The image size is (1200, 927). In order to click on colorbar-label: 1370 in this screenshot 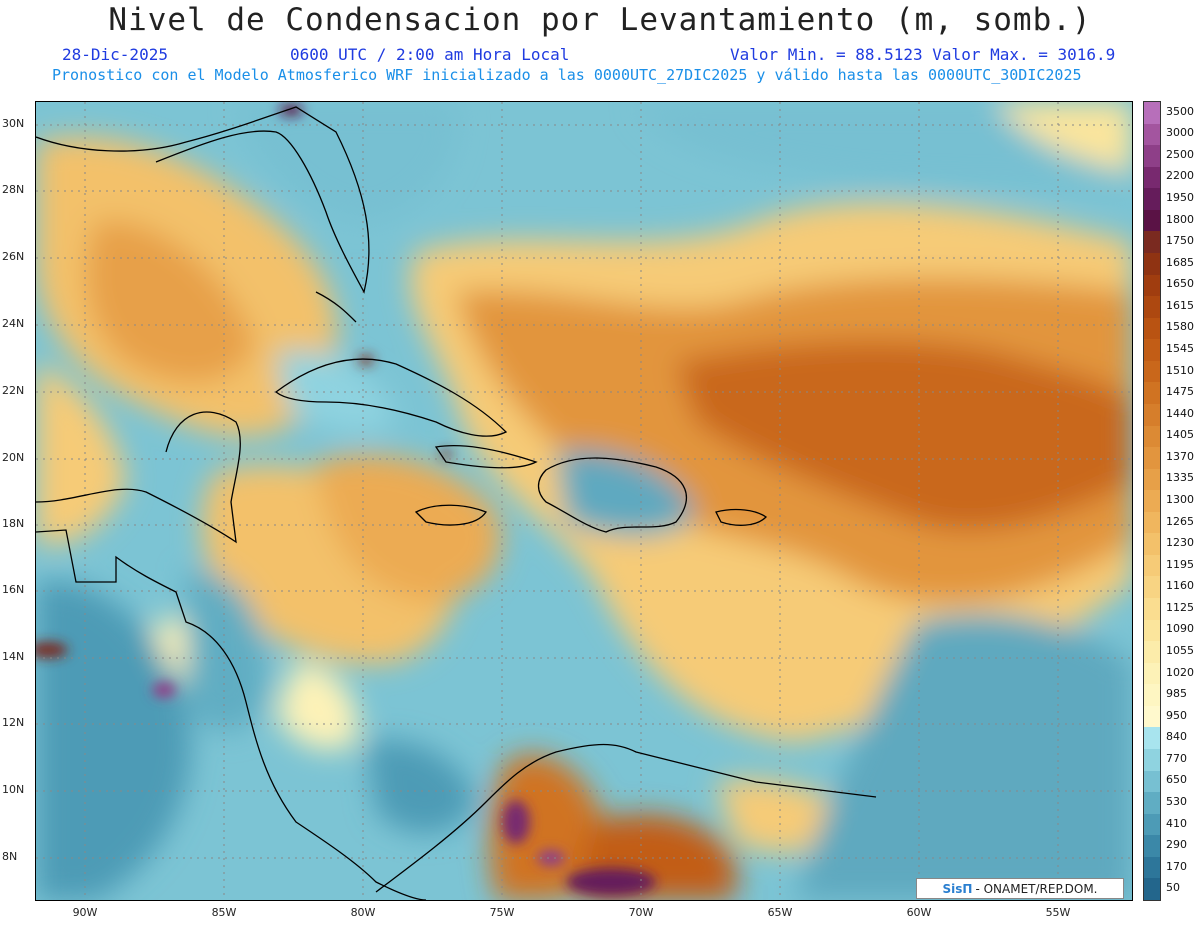, I will do `click(1180, 456)`.